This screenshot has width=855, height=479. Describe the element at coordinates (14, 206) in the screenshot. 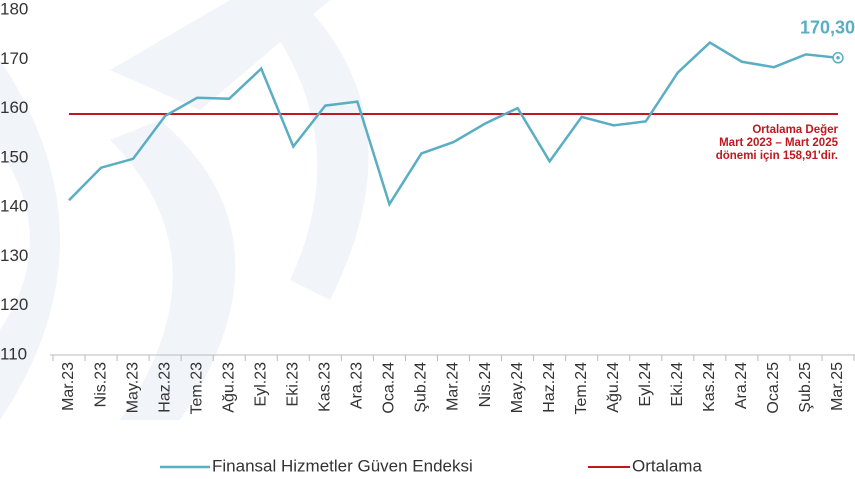

I see `y-tick-label: 140` at that location.